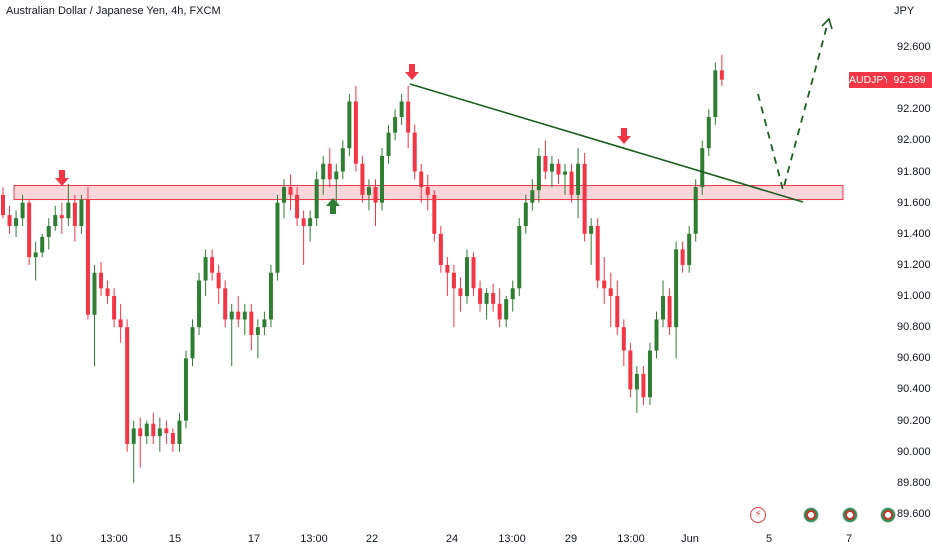  Describe the element at coordinates (909, 80) in the screenshot. I see `last-price-label: 92.389` at that location.